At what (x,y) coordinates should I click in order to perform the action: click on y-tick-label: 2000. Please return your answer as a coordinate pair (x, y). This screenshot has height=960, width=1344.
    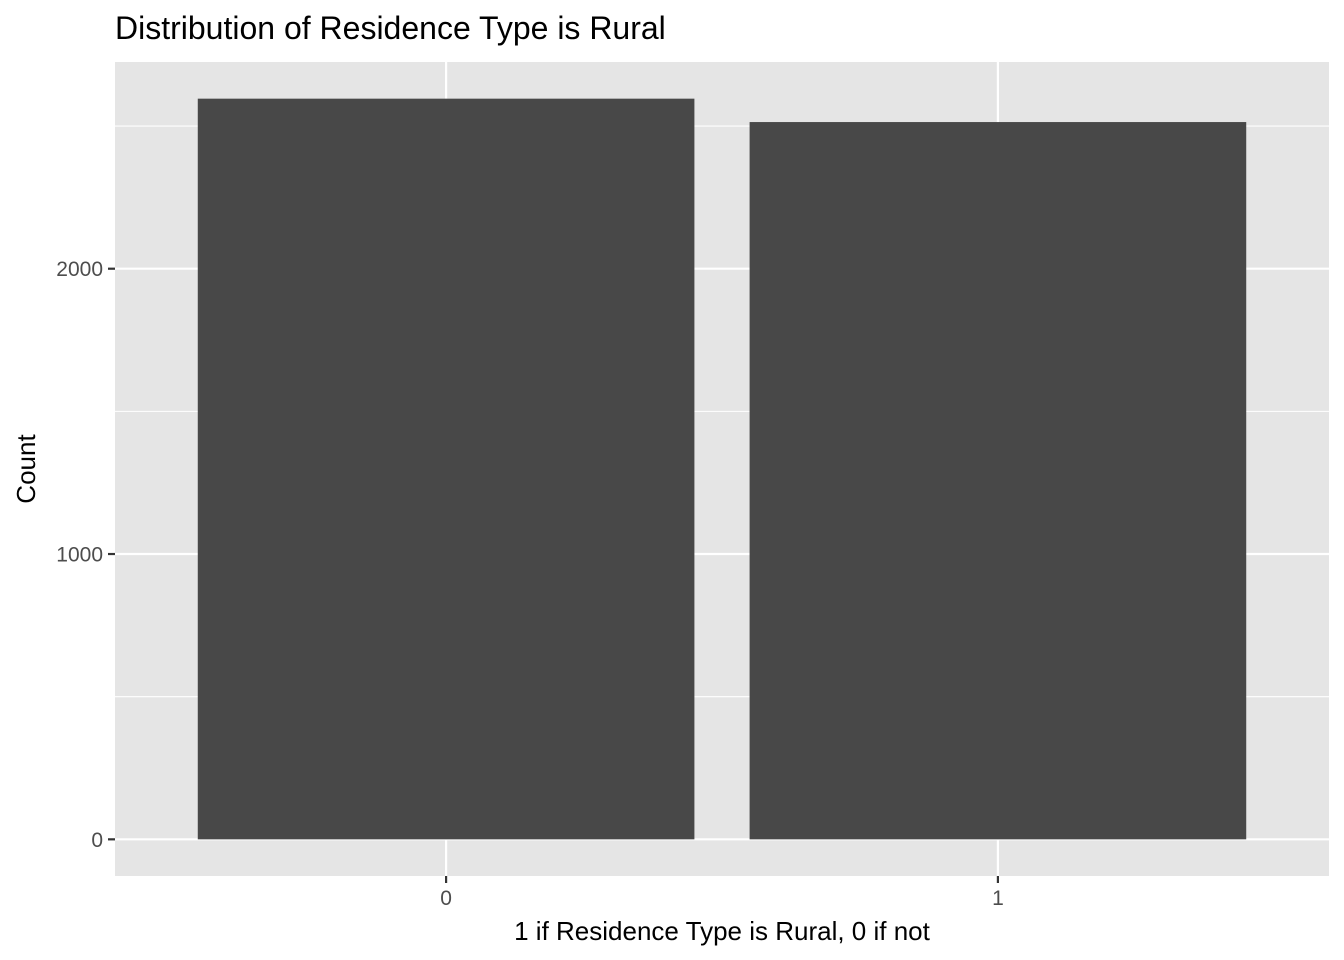
    Looking at the image, I should click on (79, 269).